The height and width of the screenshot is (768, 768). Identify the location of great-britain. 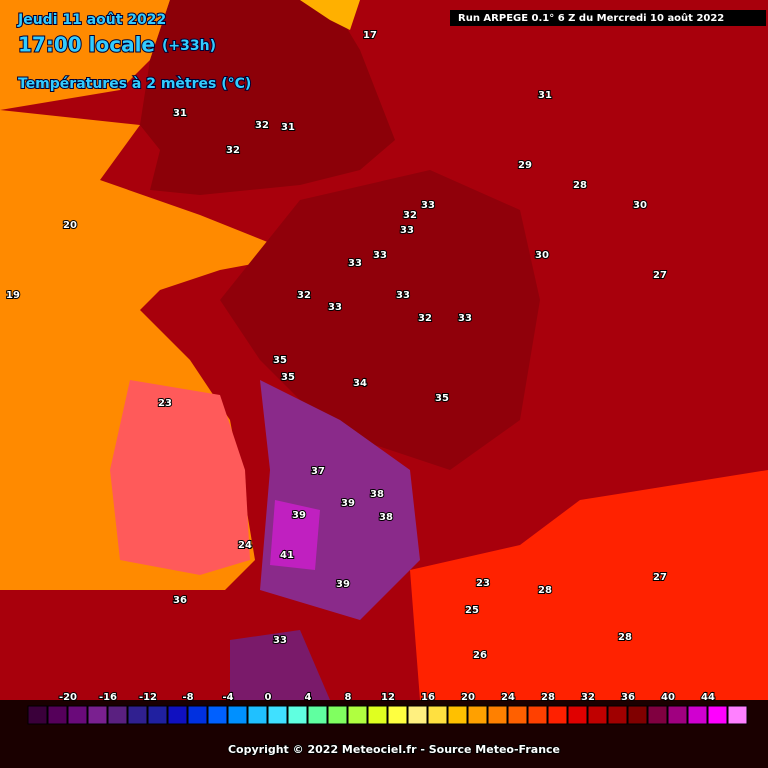
(267, 97).